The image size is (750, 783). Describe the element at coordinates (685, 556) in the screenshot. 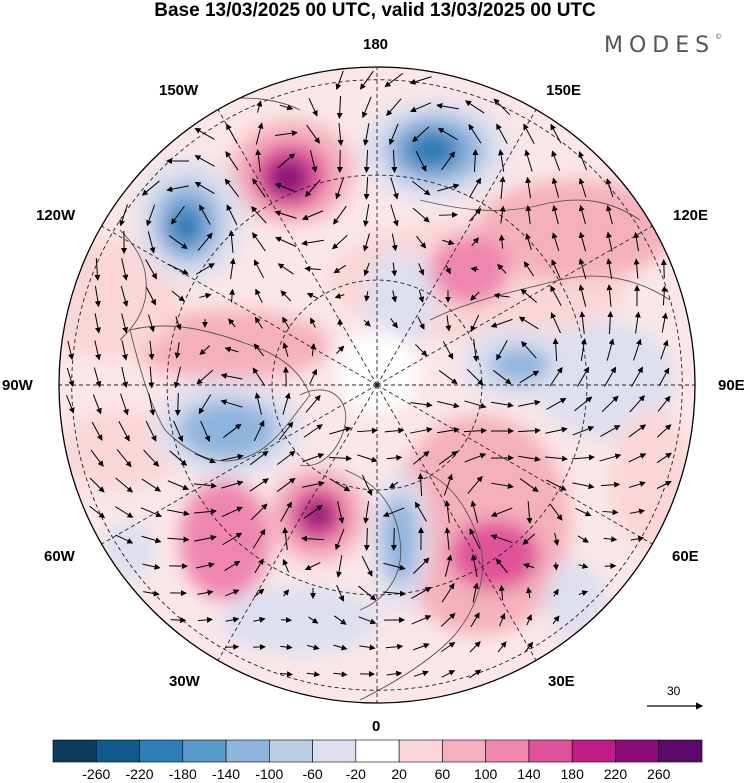

I see `lon-label-60e: 60E` at that location.